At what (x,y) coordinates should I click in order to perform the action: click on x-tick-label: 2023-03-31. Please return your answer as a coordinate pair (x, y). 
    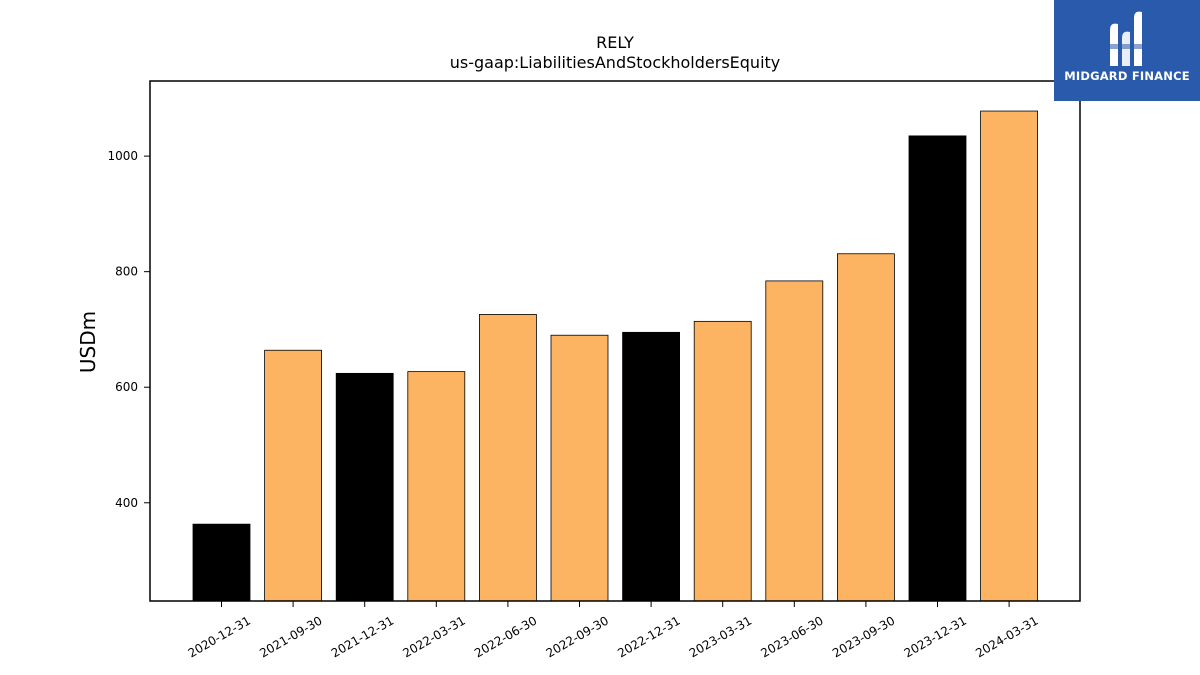
    Looking at the image, I should click on (720, 636).